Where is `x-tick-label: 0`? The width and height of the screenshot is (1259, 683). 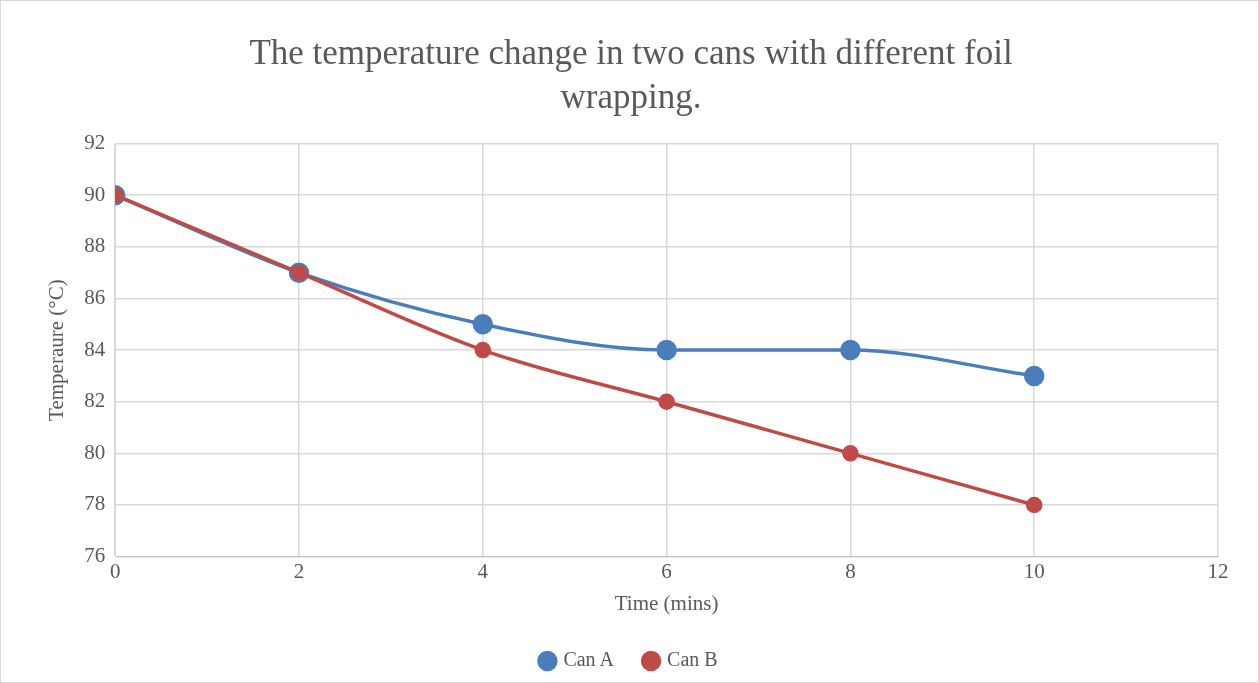 x-tick-label: 0 is located at coordinates (115, 570).